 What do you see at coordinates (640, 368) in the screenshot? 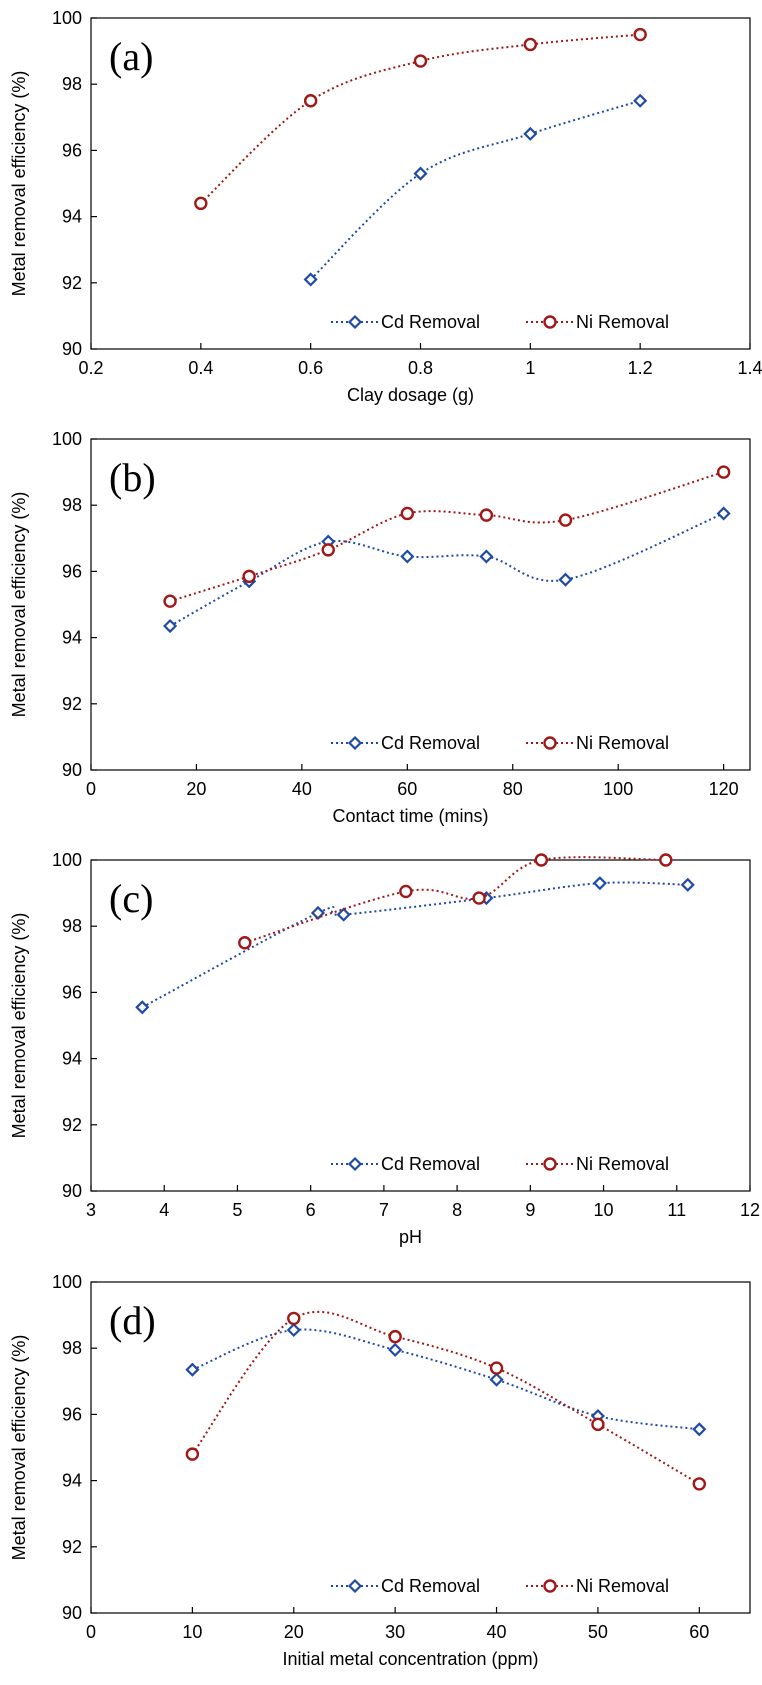
I see `x-tick-label: 1.2` at bounding box center [640, 368].